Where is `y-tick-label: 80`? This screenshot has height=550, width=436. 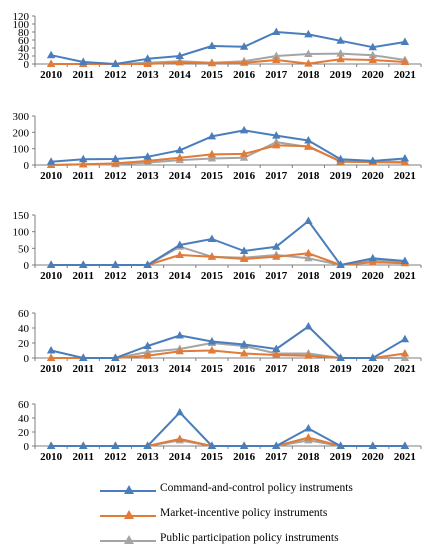
y-tick-label: 80 is located at coordinates (24, 33).